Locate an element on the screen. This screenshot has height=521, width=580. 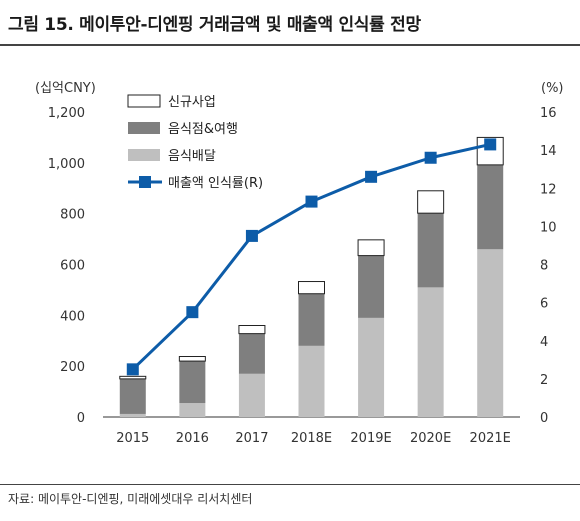
source-divider is located at coordinates (290, 484).